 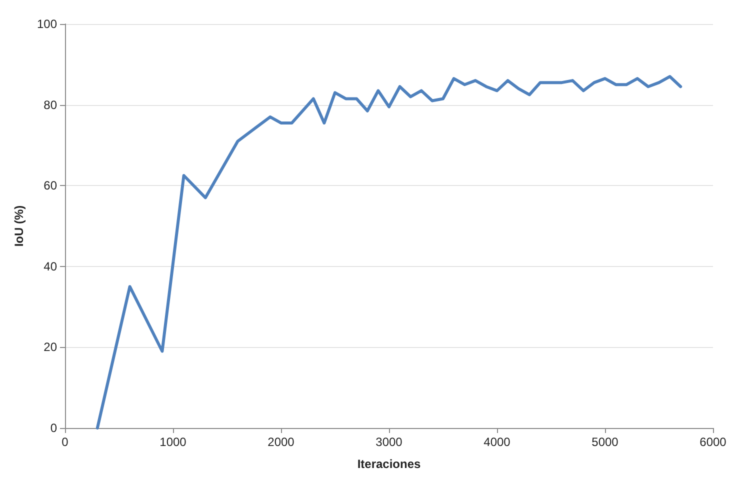 What do you see at coordinates (65, 442) in the screenshot?
I see `x-tick-label: 0` at bounding box center [65, 442].